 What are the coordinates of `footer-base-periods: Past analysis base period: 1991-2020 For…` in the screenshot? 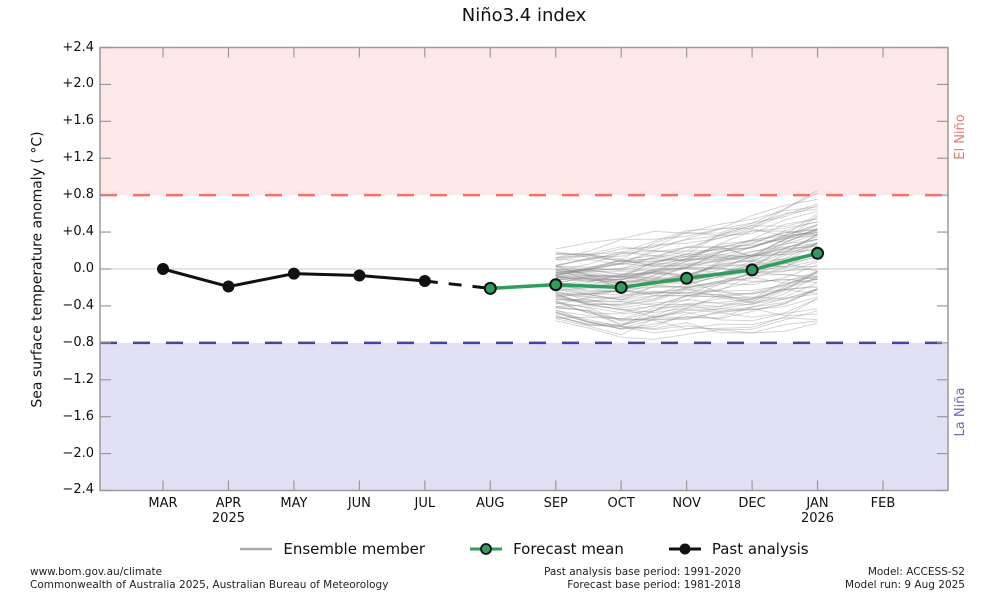 It's located at (642, 579).